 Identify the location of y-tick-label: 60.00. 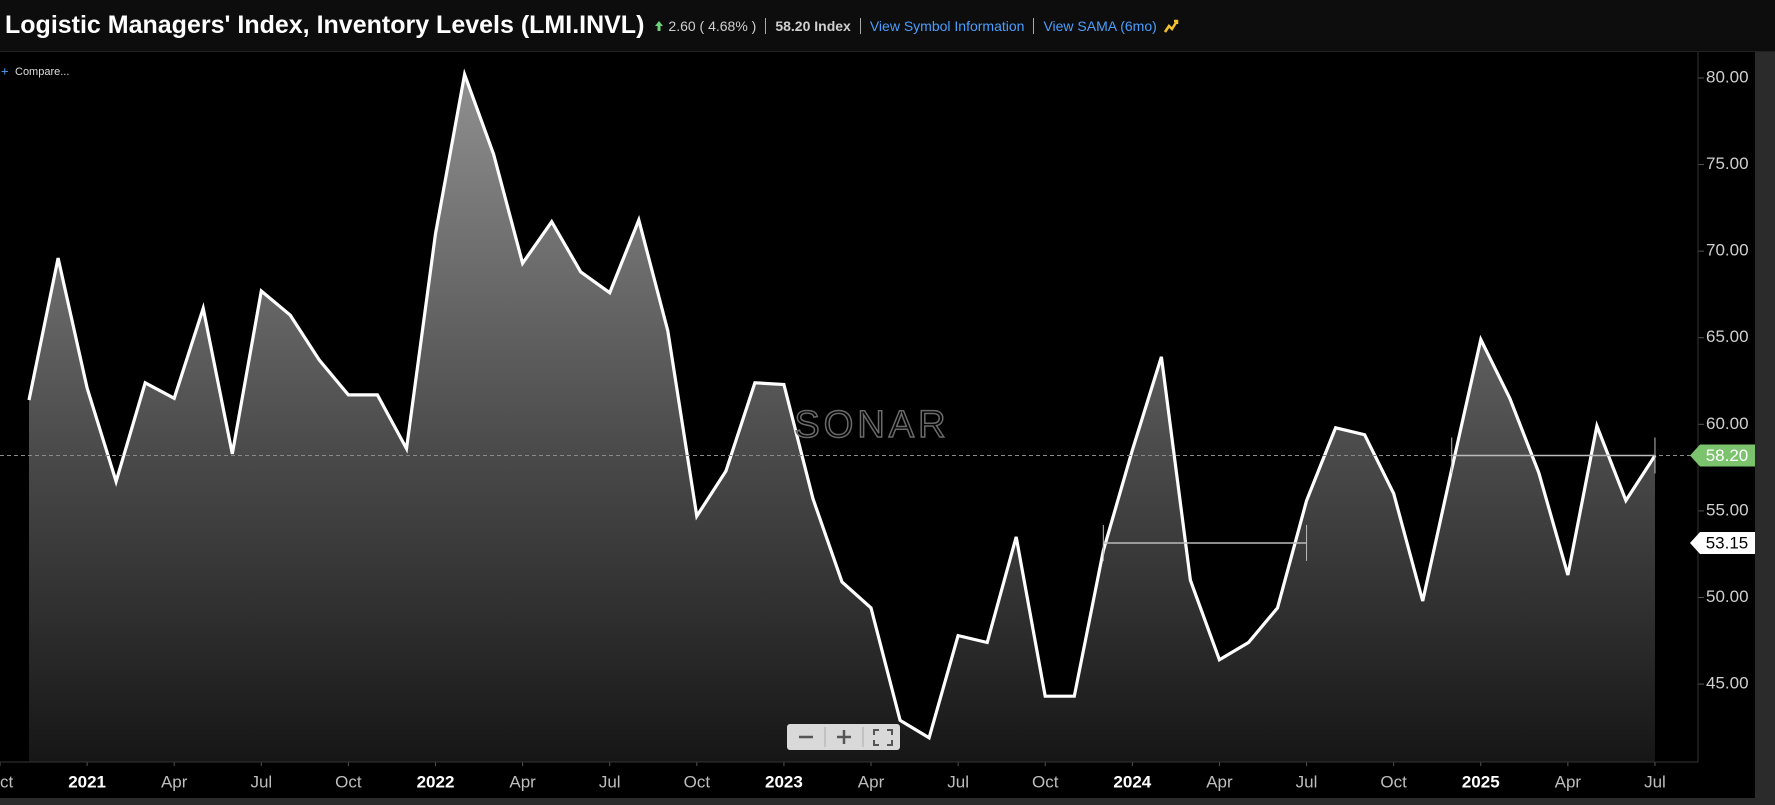
(1727, 423).